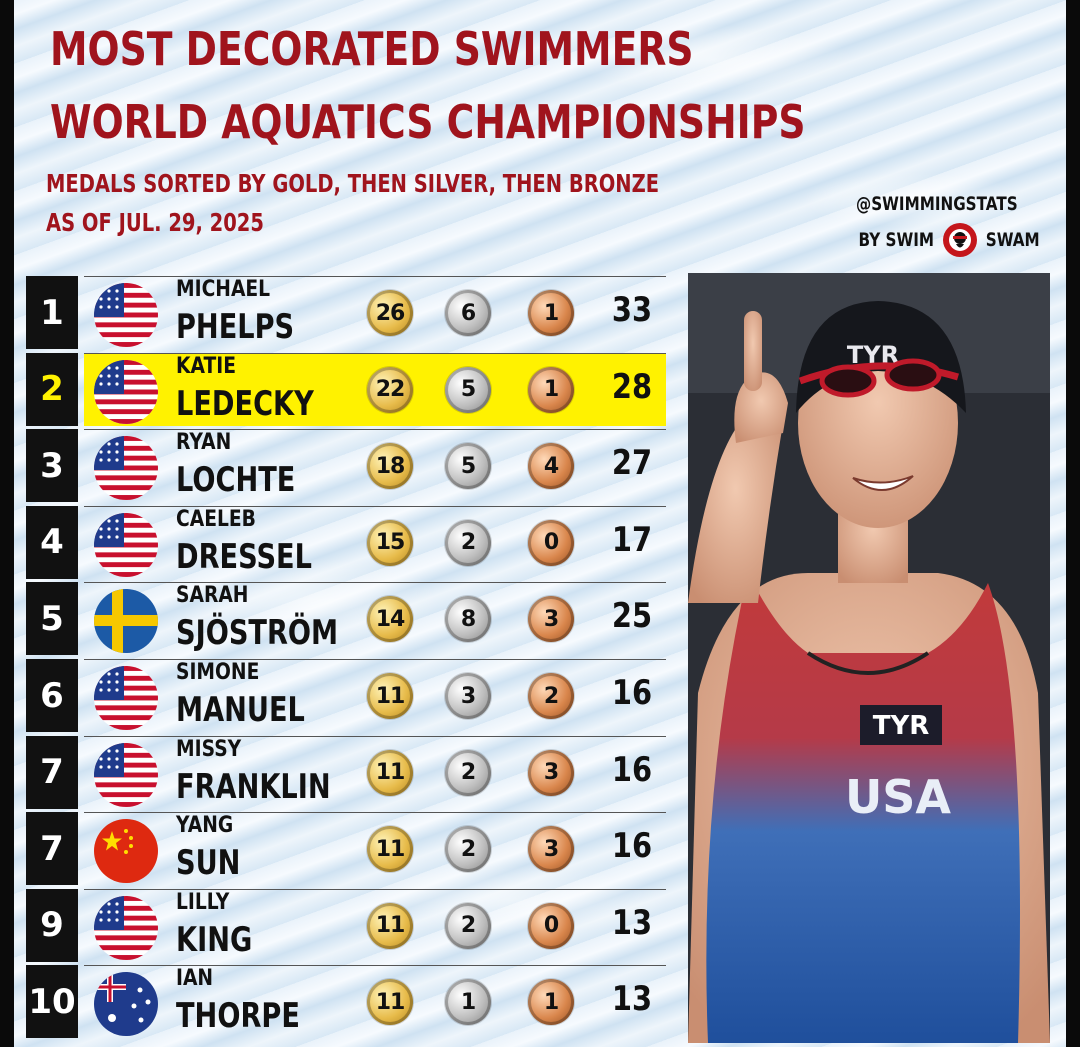 The width and height of the screenshot is (1080, 1047). I want to click on swimmer-last-name: KING, so click(214, 939).